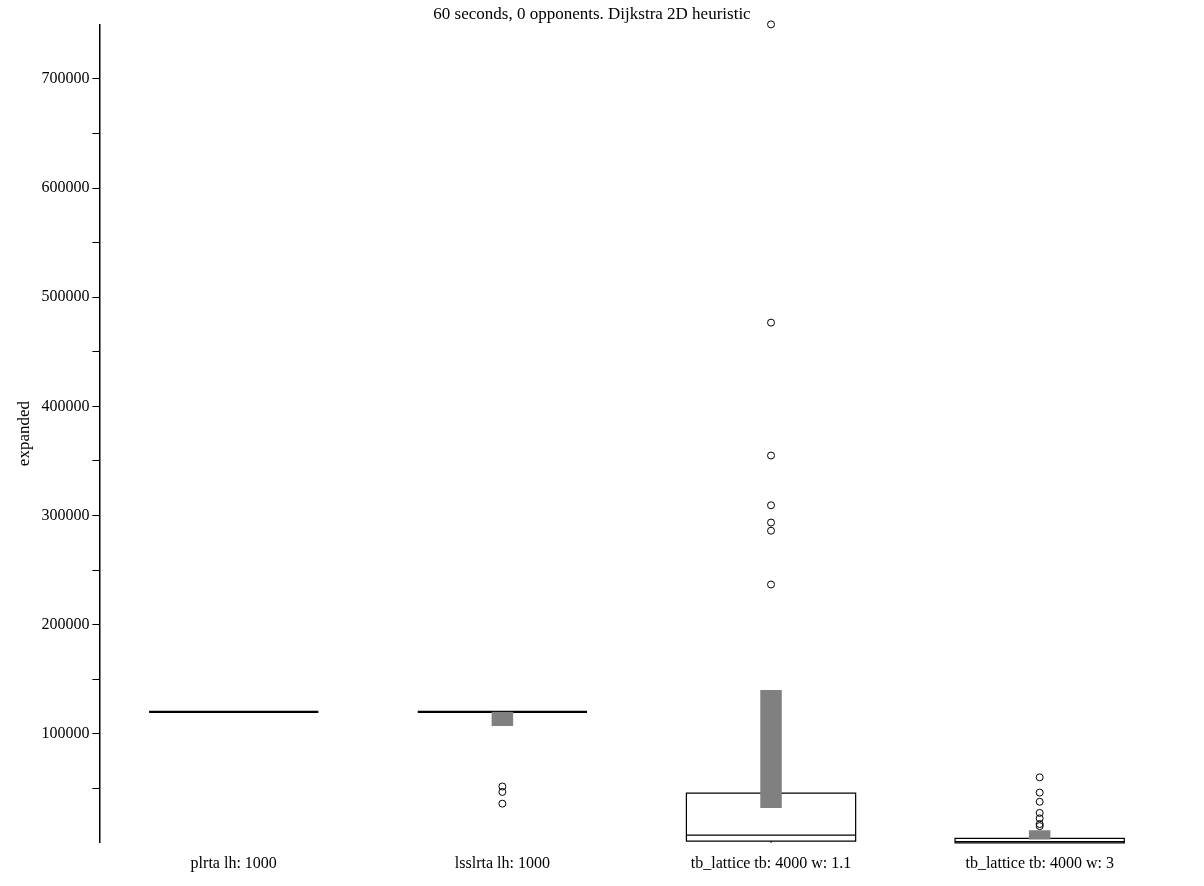 The height and width of the screenshot is (886, 1204). I want to click on x-tick-label: lsslrta lh: 1000, so click(502, 862).